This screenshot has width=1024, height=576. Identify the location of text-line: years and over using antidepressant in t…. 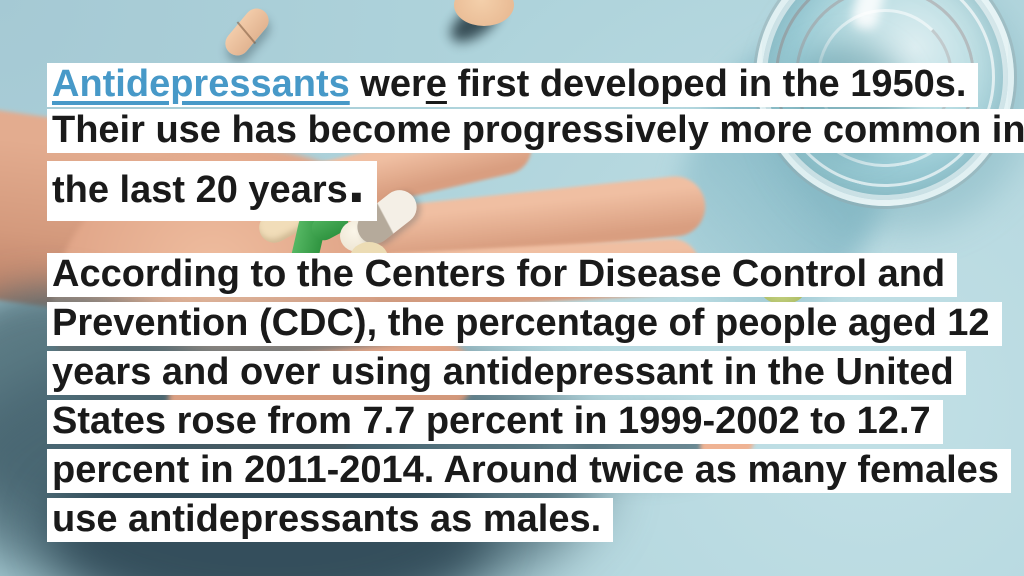
(506, 373).